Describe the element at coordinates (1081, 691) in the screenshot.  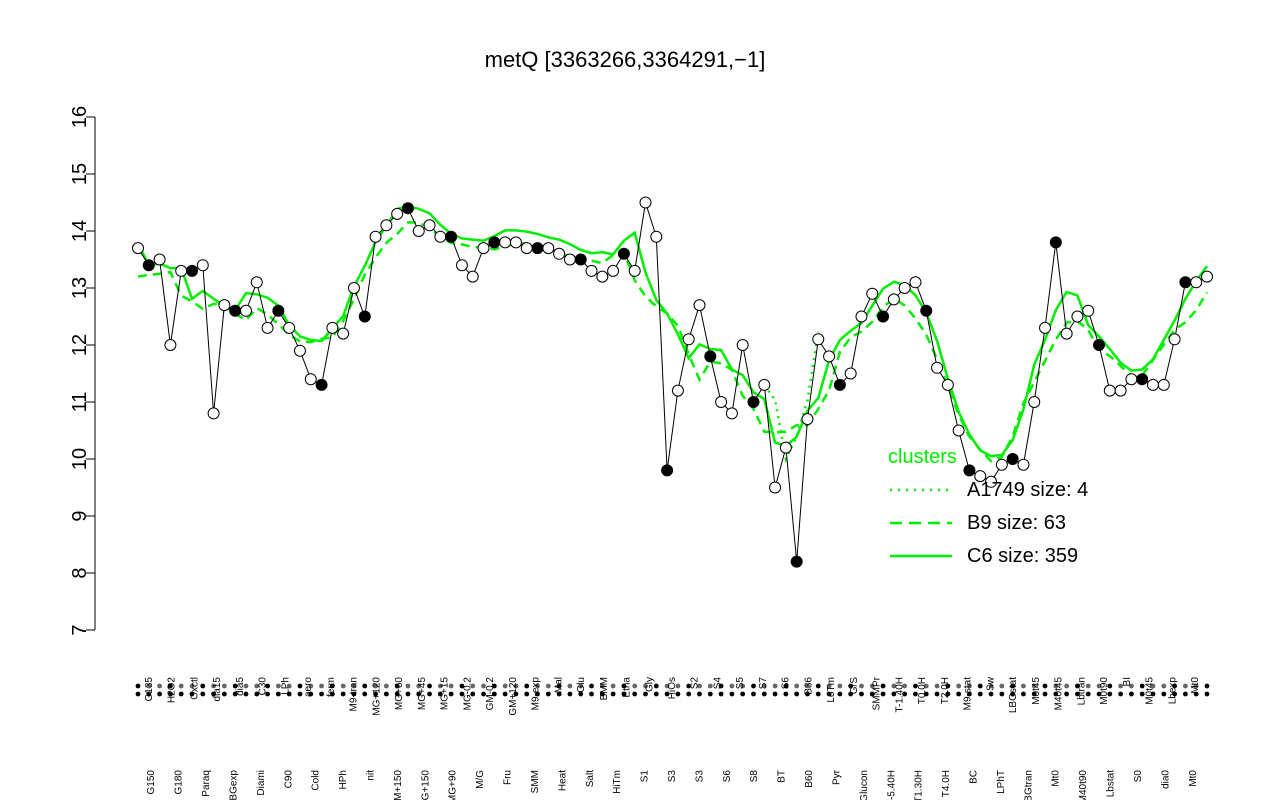
I see `x-tick-label: Lbtran` at that location.